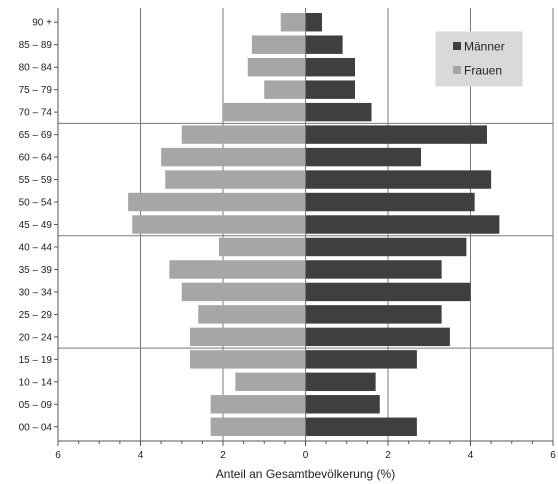 Image resolution: width=558 pixels, height=484 pixels. What do you see at coordinates (36, 382) in the screenshot?
I see `age-group-label: 10 – 14` at bounding box center [36, 382].